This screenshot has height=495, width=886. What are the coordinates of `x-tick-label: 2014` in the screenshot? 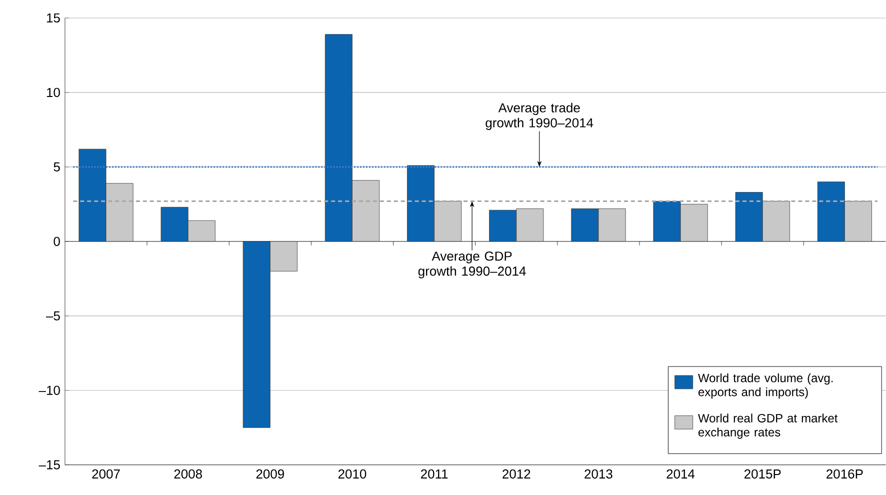 It's located at (680, 474).